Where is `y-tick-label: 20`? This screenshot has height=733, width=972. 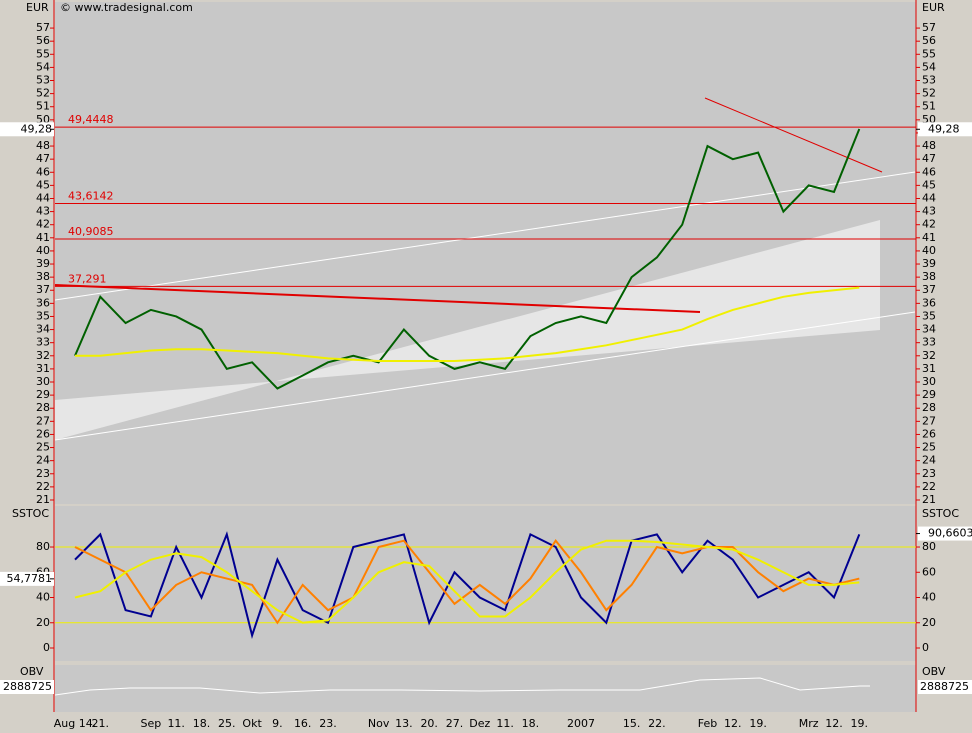 y-tick-label: 20 is located at coordinates (43, 622).